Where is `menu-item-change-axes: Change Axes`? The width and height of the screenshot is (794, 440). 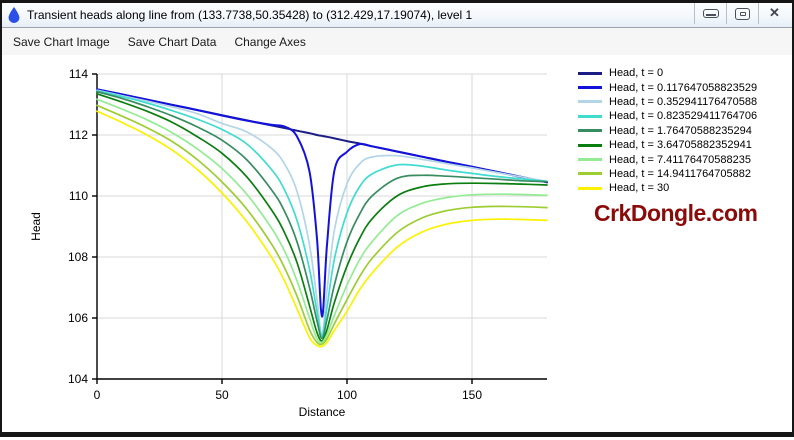 menu-item-change-axes: Change Axes is located at coordinates (270, 41).